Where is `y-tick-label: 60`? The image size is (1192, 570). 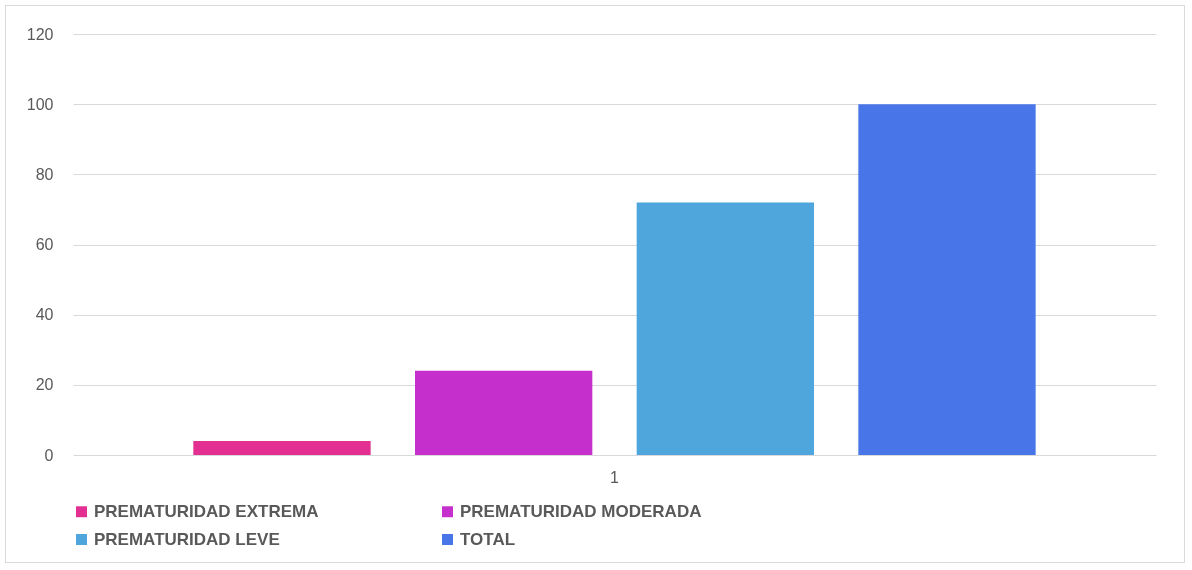
y-tick-label: 60 is located at coordinates (44, 244).